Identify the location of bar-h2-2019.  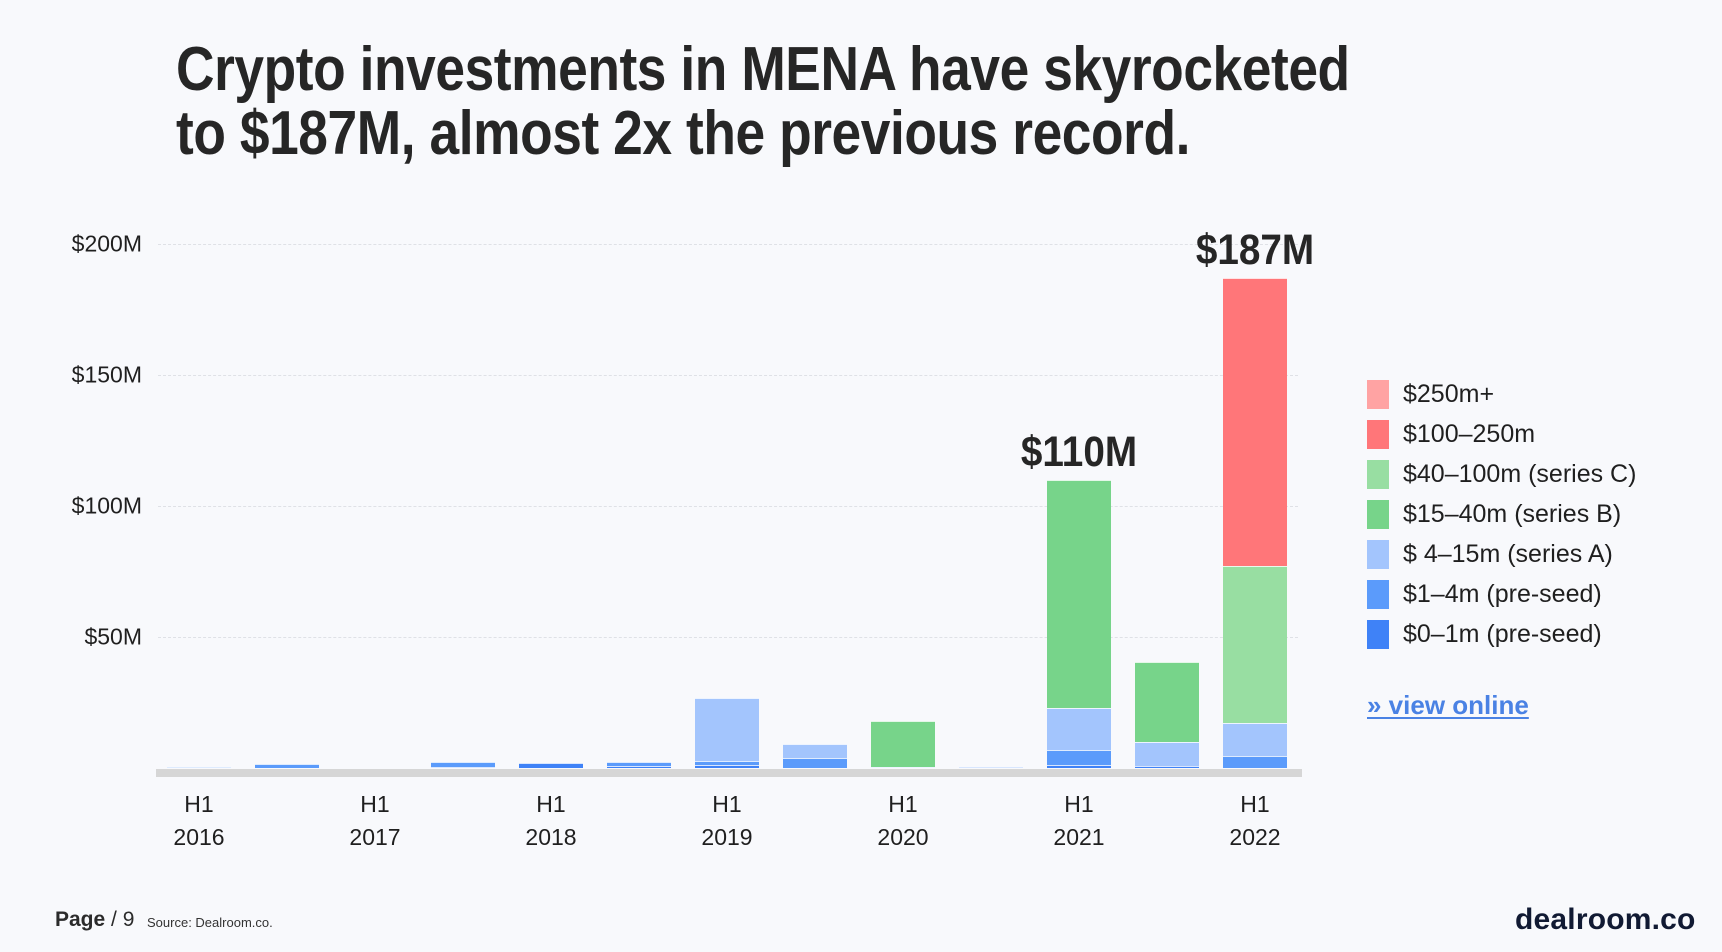
(815, 756).